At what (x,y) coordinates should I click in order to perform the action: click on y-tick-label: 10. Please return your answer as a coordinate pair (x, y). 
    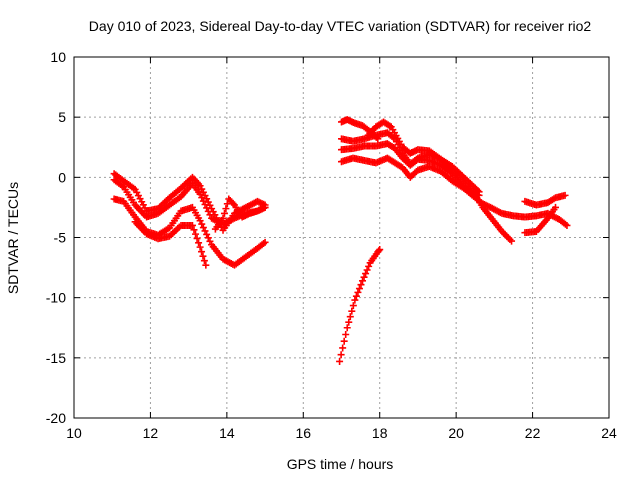
    Looking at the image, I should click on (58, 57).